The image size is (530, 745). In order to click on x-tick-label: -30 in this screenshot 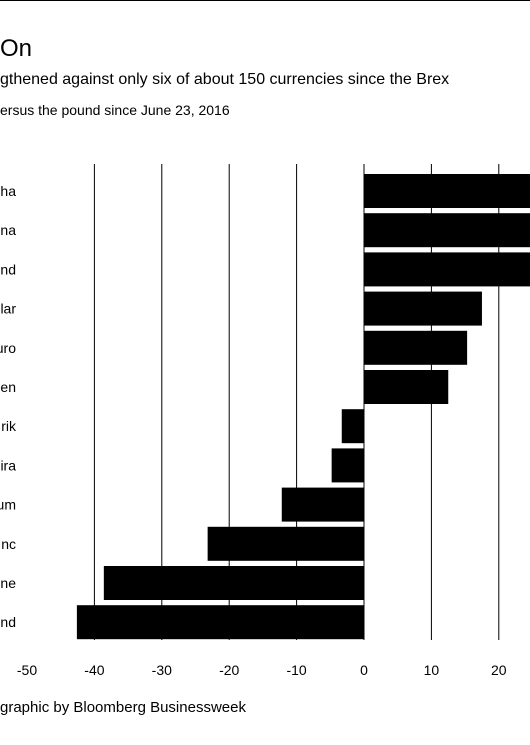, I will do `click(162, 670)`.